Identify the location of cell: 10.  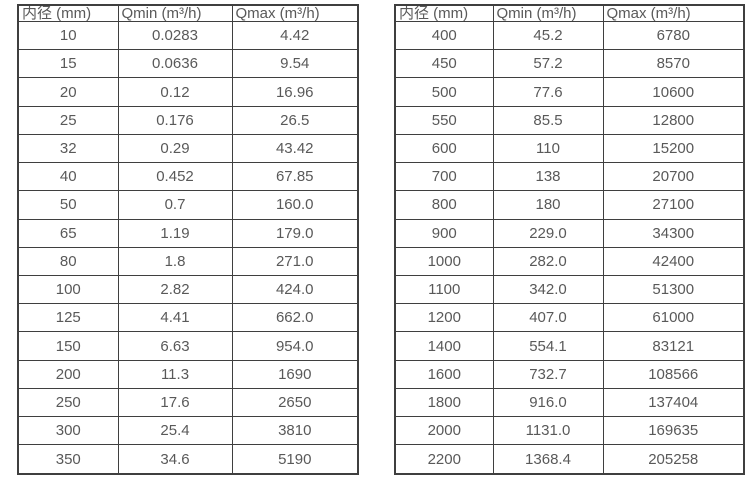
(68, 35).